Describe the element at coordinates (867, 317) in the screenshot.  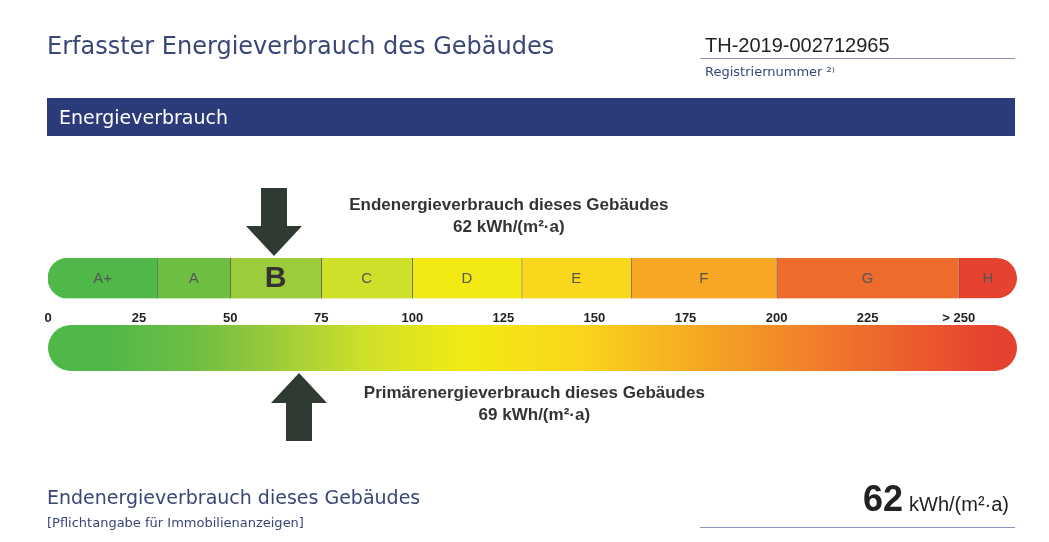
I see `x-tick-label: 225` at that location.